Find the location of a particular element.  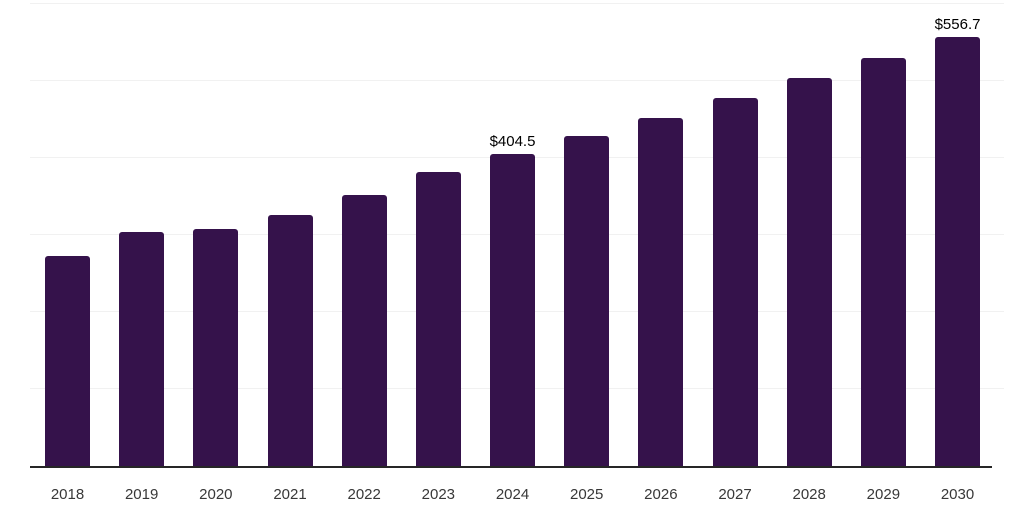

x-tick-label: 2029 is located at coordinates (883, 494).